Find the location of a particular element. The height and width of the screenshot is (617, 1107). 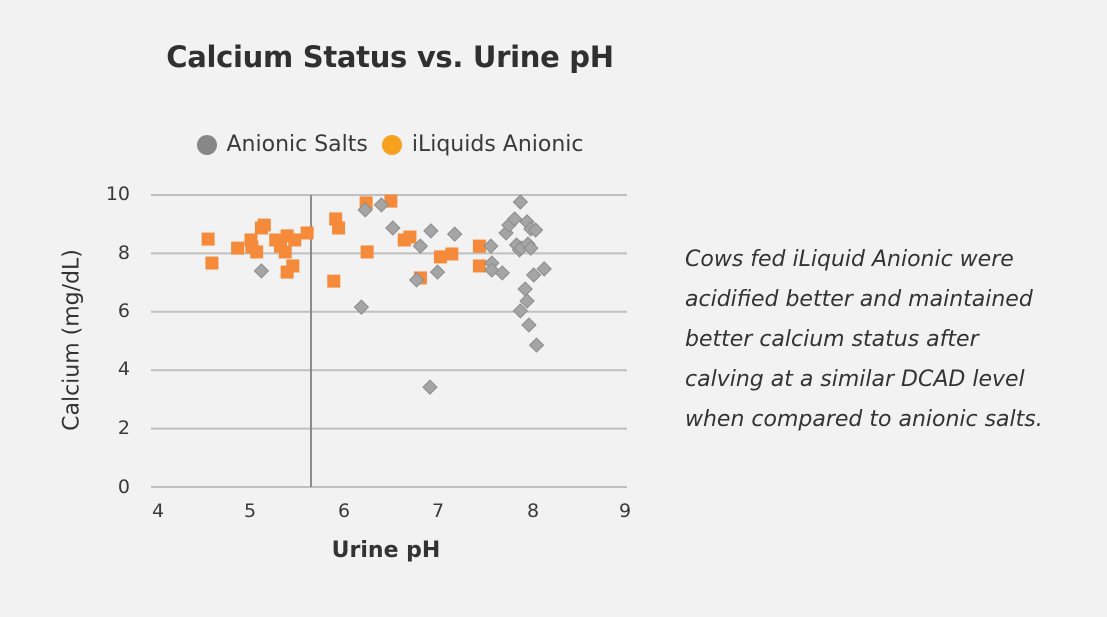

x-tick: 8 is located at coordinates (533, 511).